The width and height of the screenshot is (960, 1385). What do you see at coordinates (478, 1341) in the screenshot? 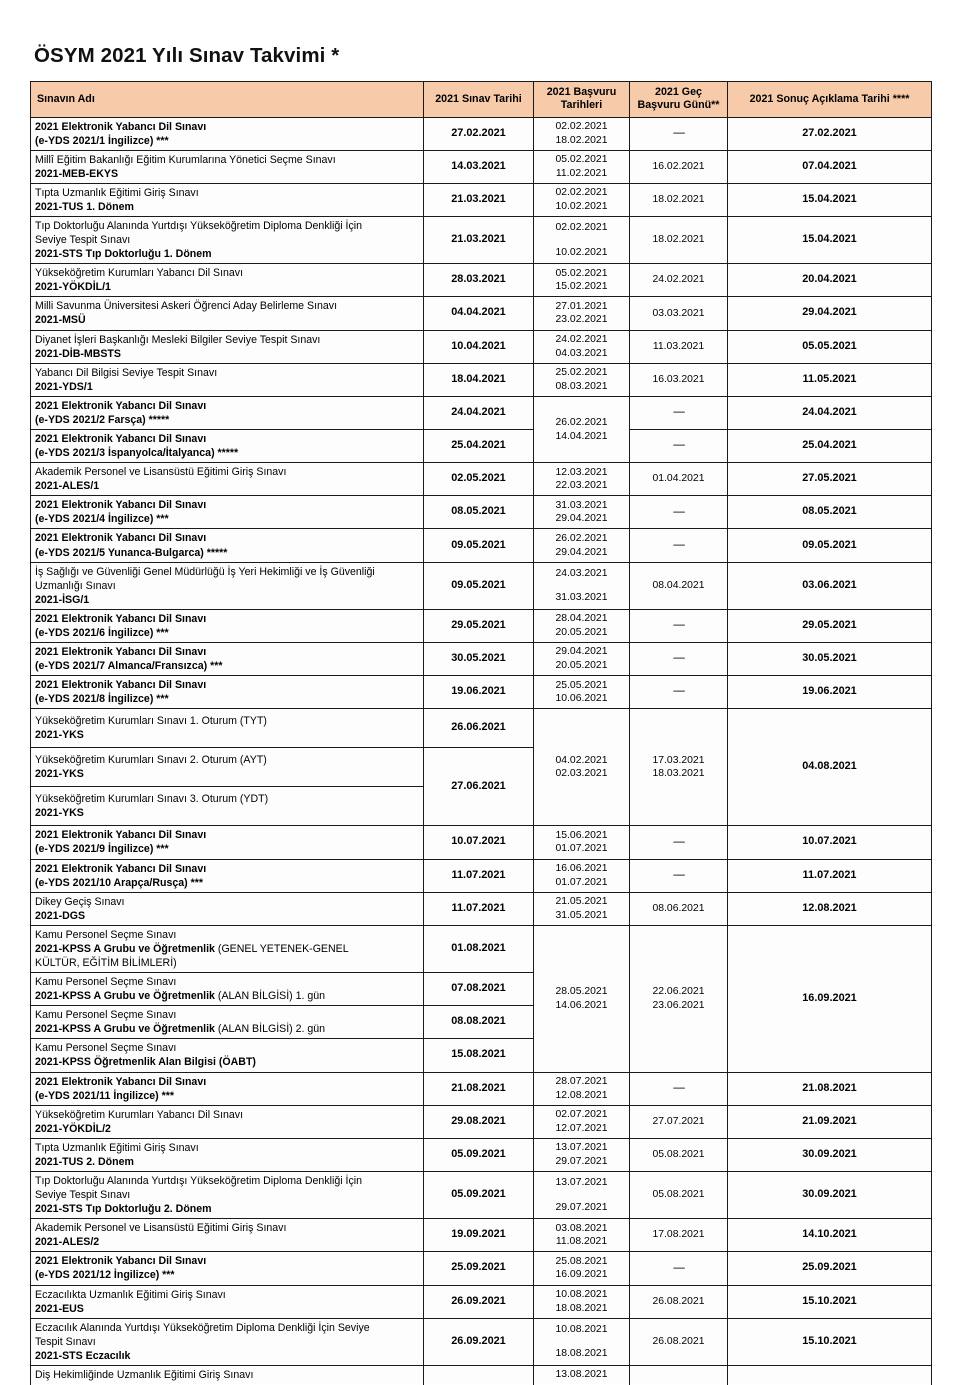
I see `cell-exam-date: 26.09.2021` at bounding box center [478, 1341].